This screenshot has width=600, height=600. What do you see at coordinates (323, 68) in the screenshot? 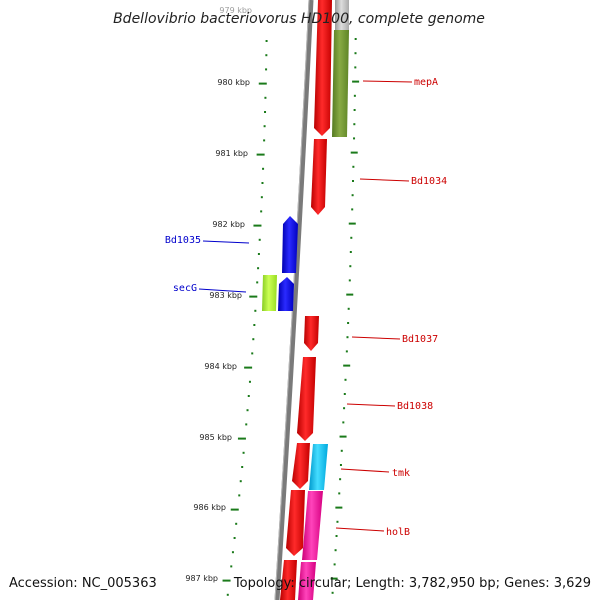
I see `feature-mepA` at bounding box center [323, 68].